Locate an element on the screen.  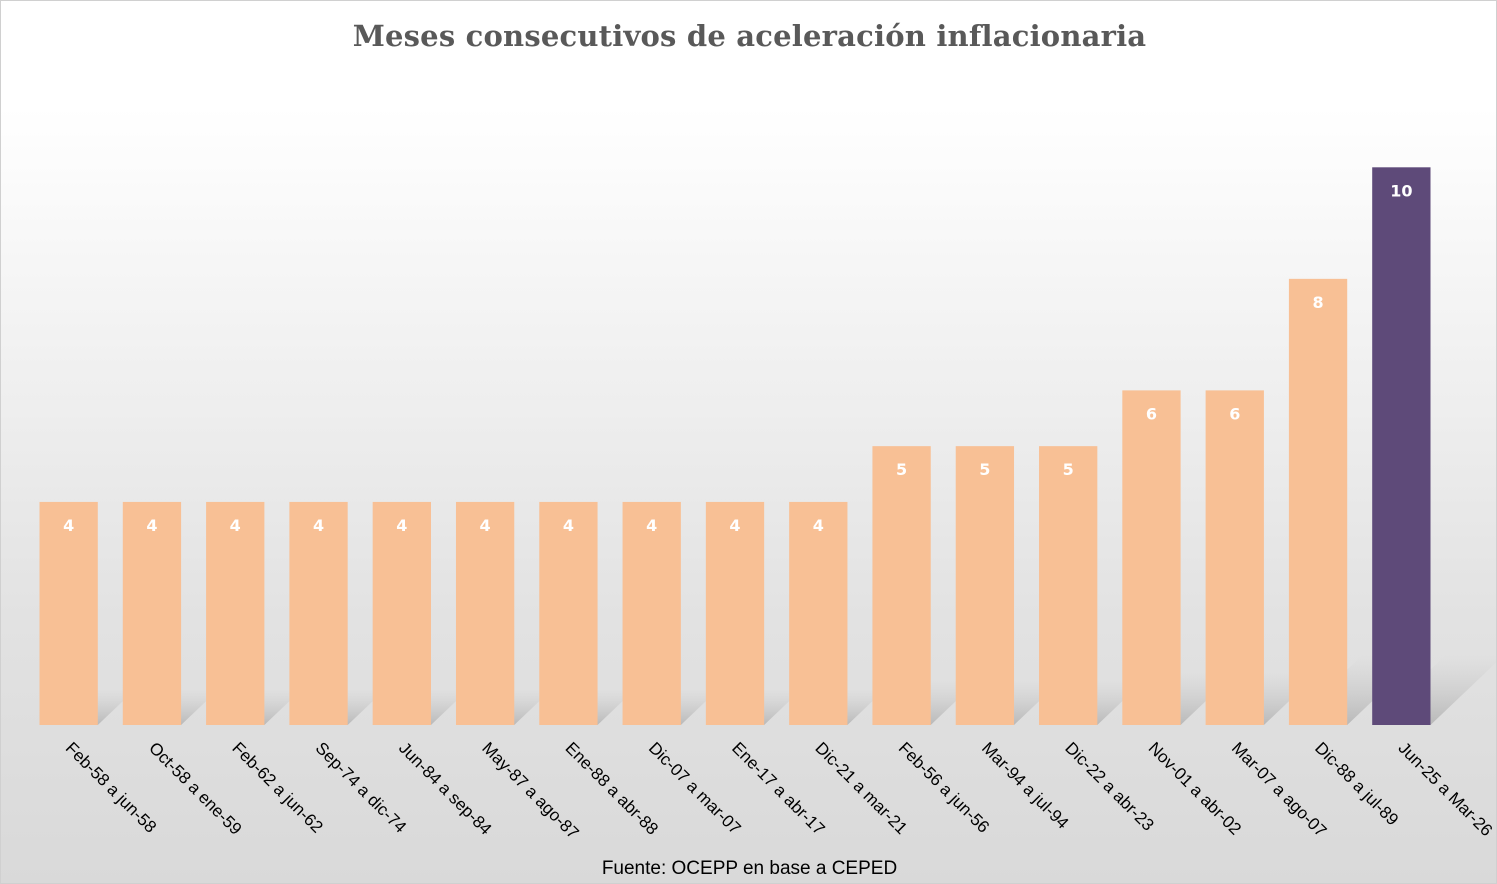
x-tick-label: Jun-25 a Mar-26 is located at coordinates (1446, 789).